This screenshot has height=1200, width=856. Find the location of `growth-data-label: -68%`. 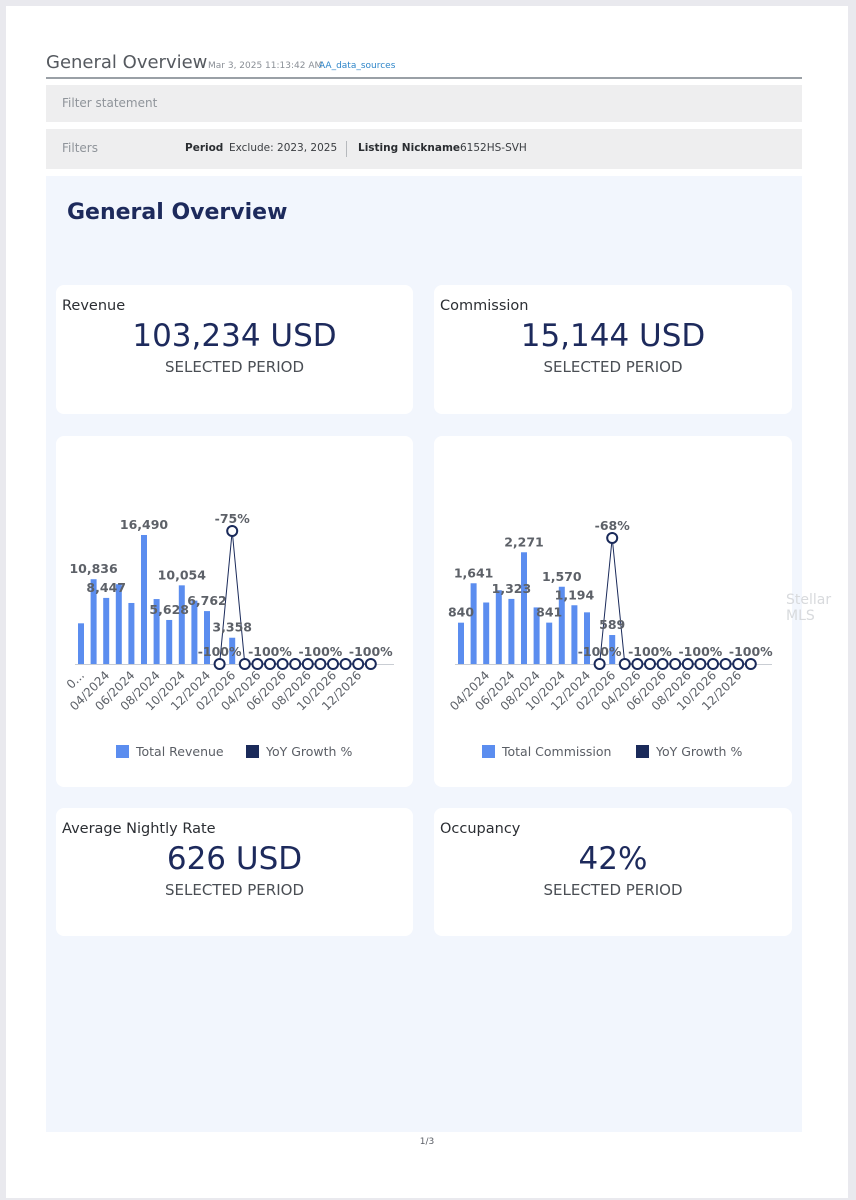

growth-data-label: -68% is located at coordinates (613, 525).